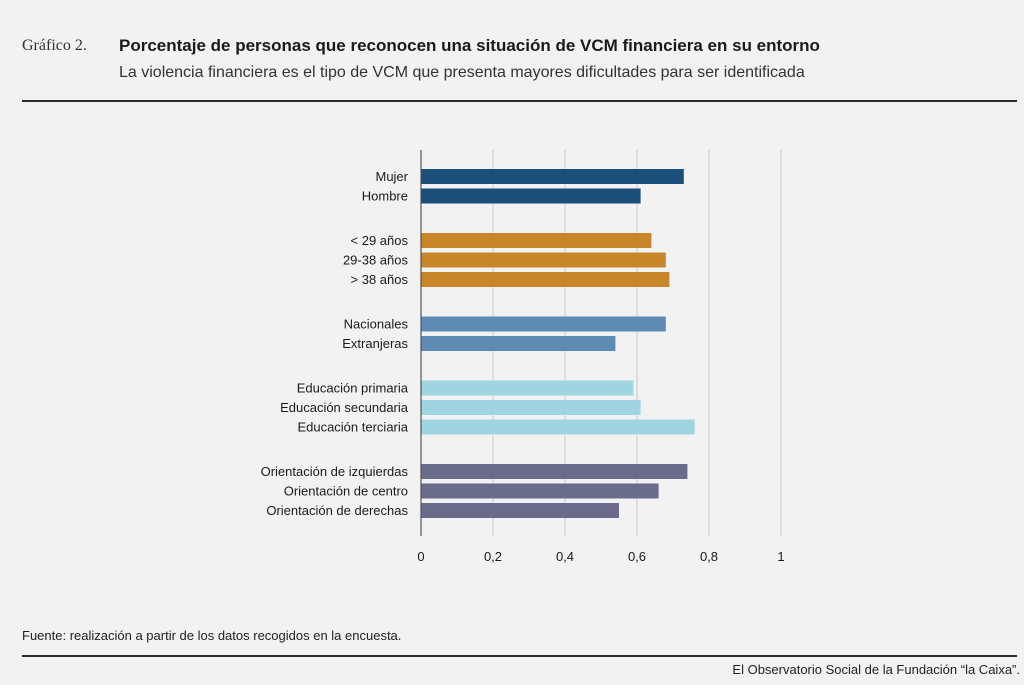  What do you see at coordinates (519, 101) in the screenshot?
I see `header-divider` at bounding box center [519, 101].